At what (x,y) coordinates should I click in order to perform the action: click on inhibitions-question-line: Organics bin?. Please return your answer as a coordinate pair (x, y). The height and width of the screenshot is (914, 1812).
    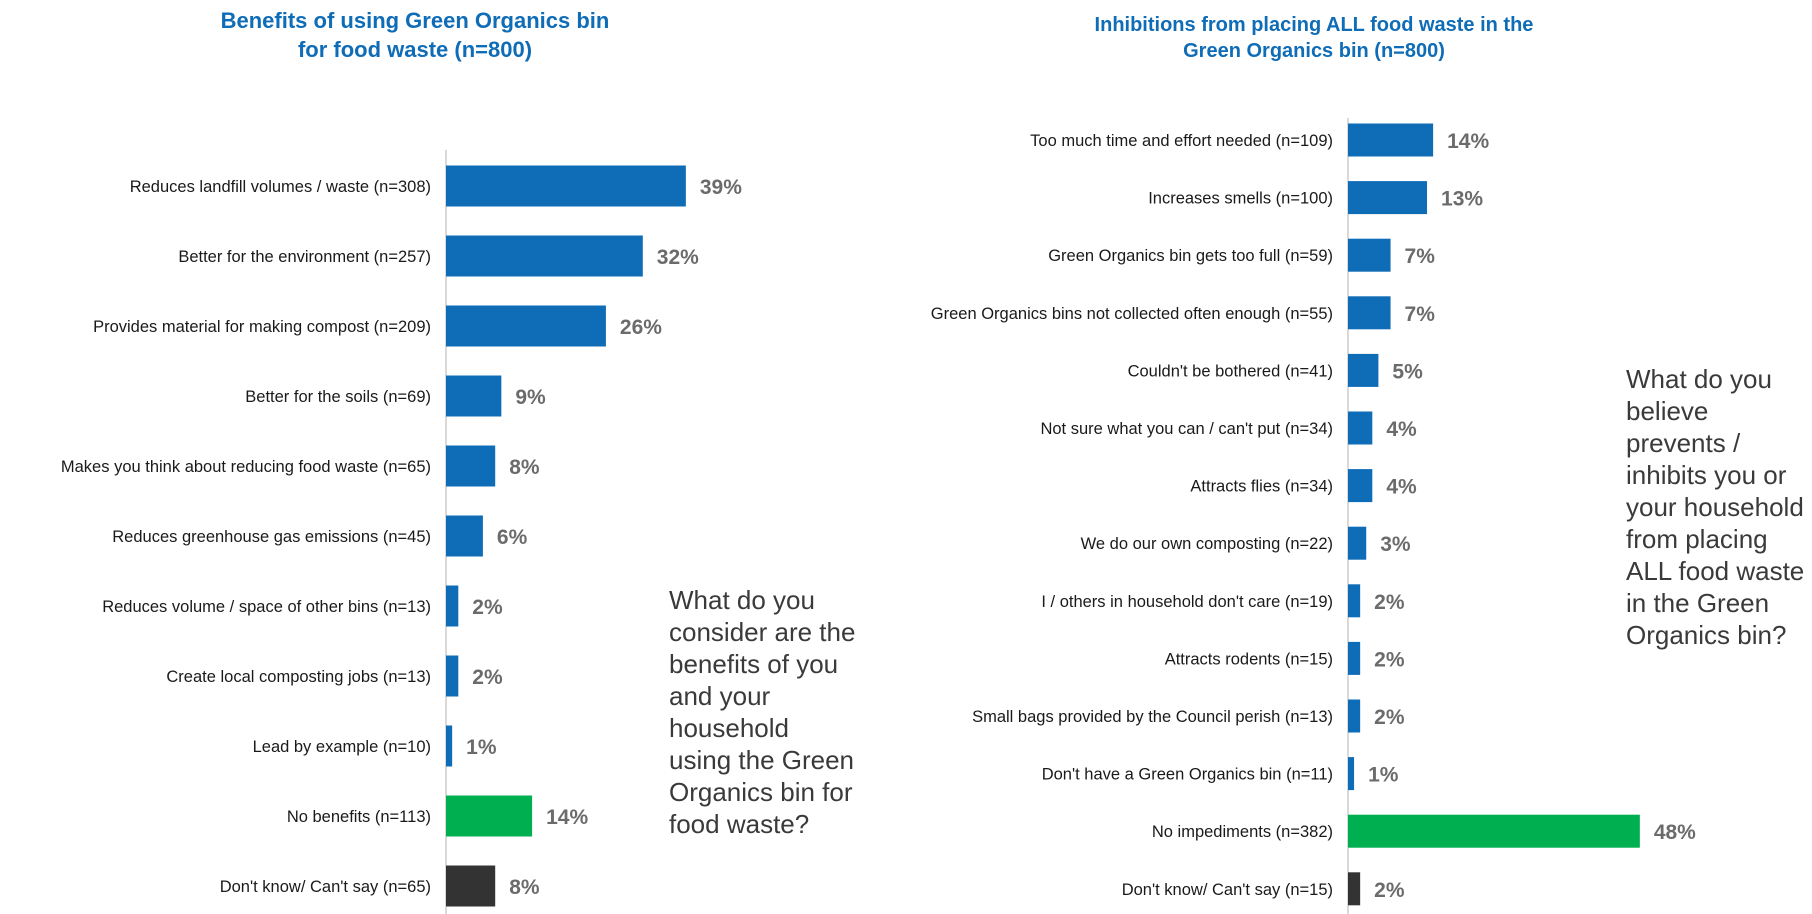
    Looking at the image, I should click on (1706, 635).